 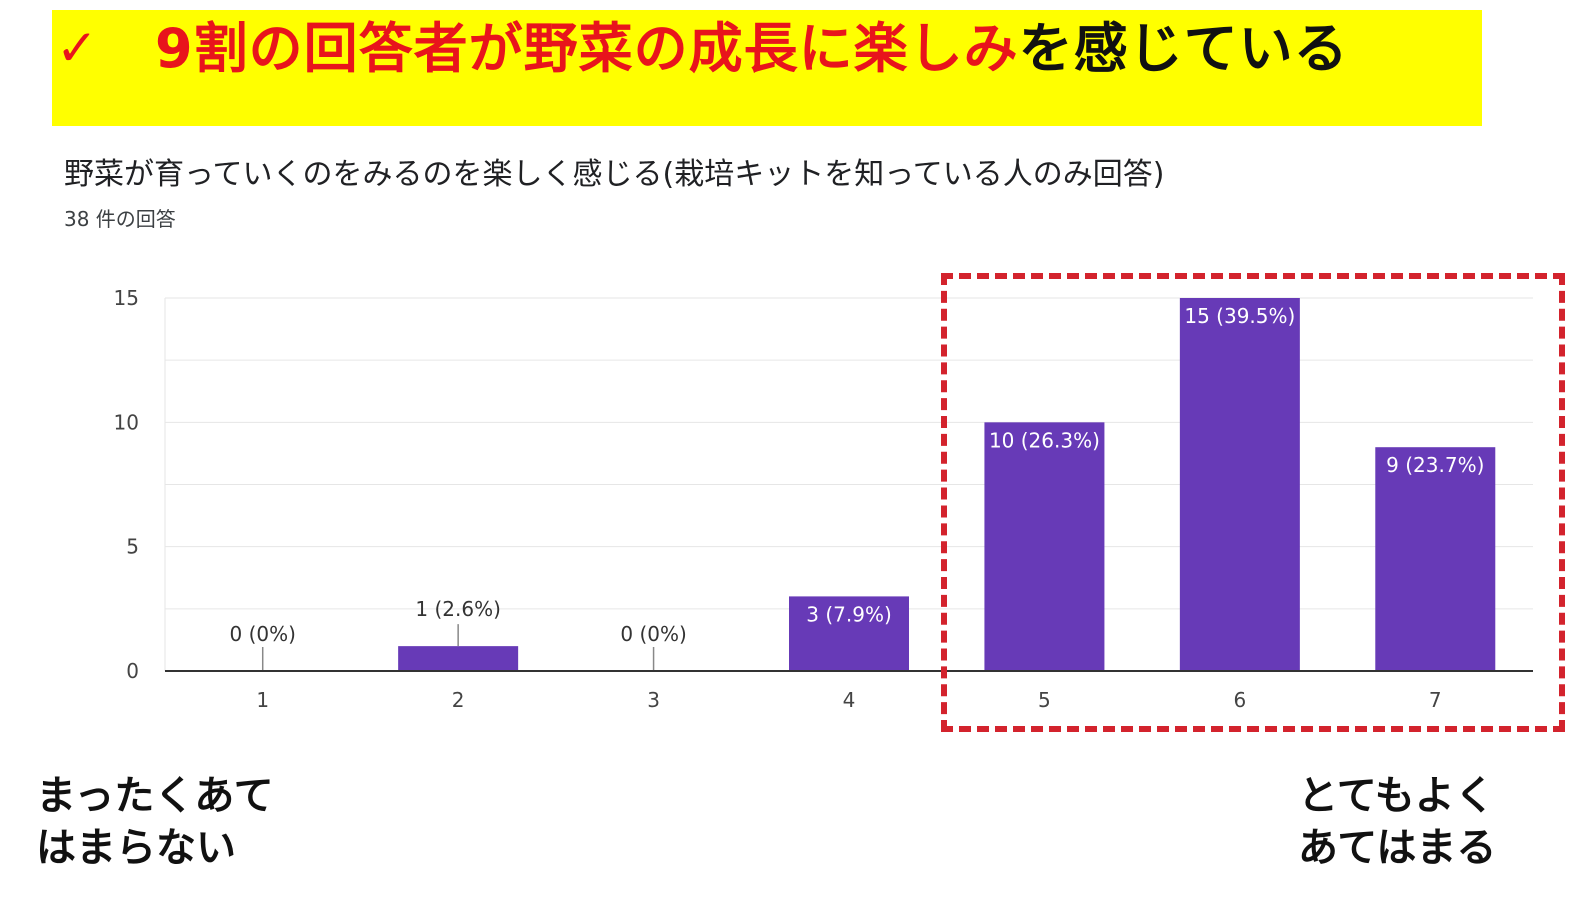 I want to click on headline-title-red: 9割の回答者が野菜の成長に楽しみ, so click(x=587, y=48).